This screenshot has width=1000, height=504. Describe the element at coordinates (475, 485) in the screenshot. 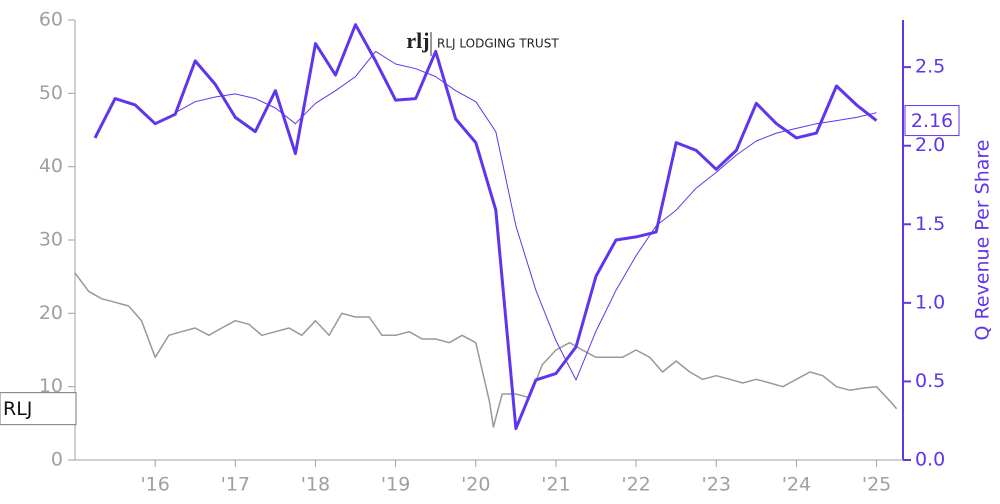

I see `x-tick-label: '20` at that location.